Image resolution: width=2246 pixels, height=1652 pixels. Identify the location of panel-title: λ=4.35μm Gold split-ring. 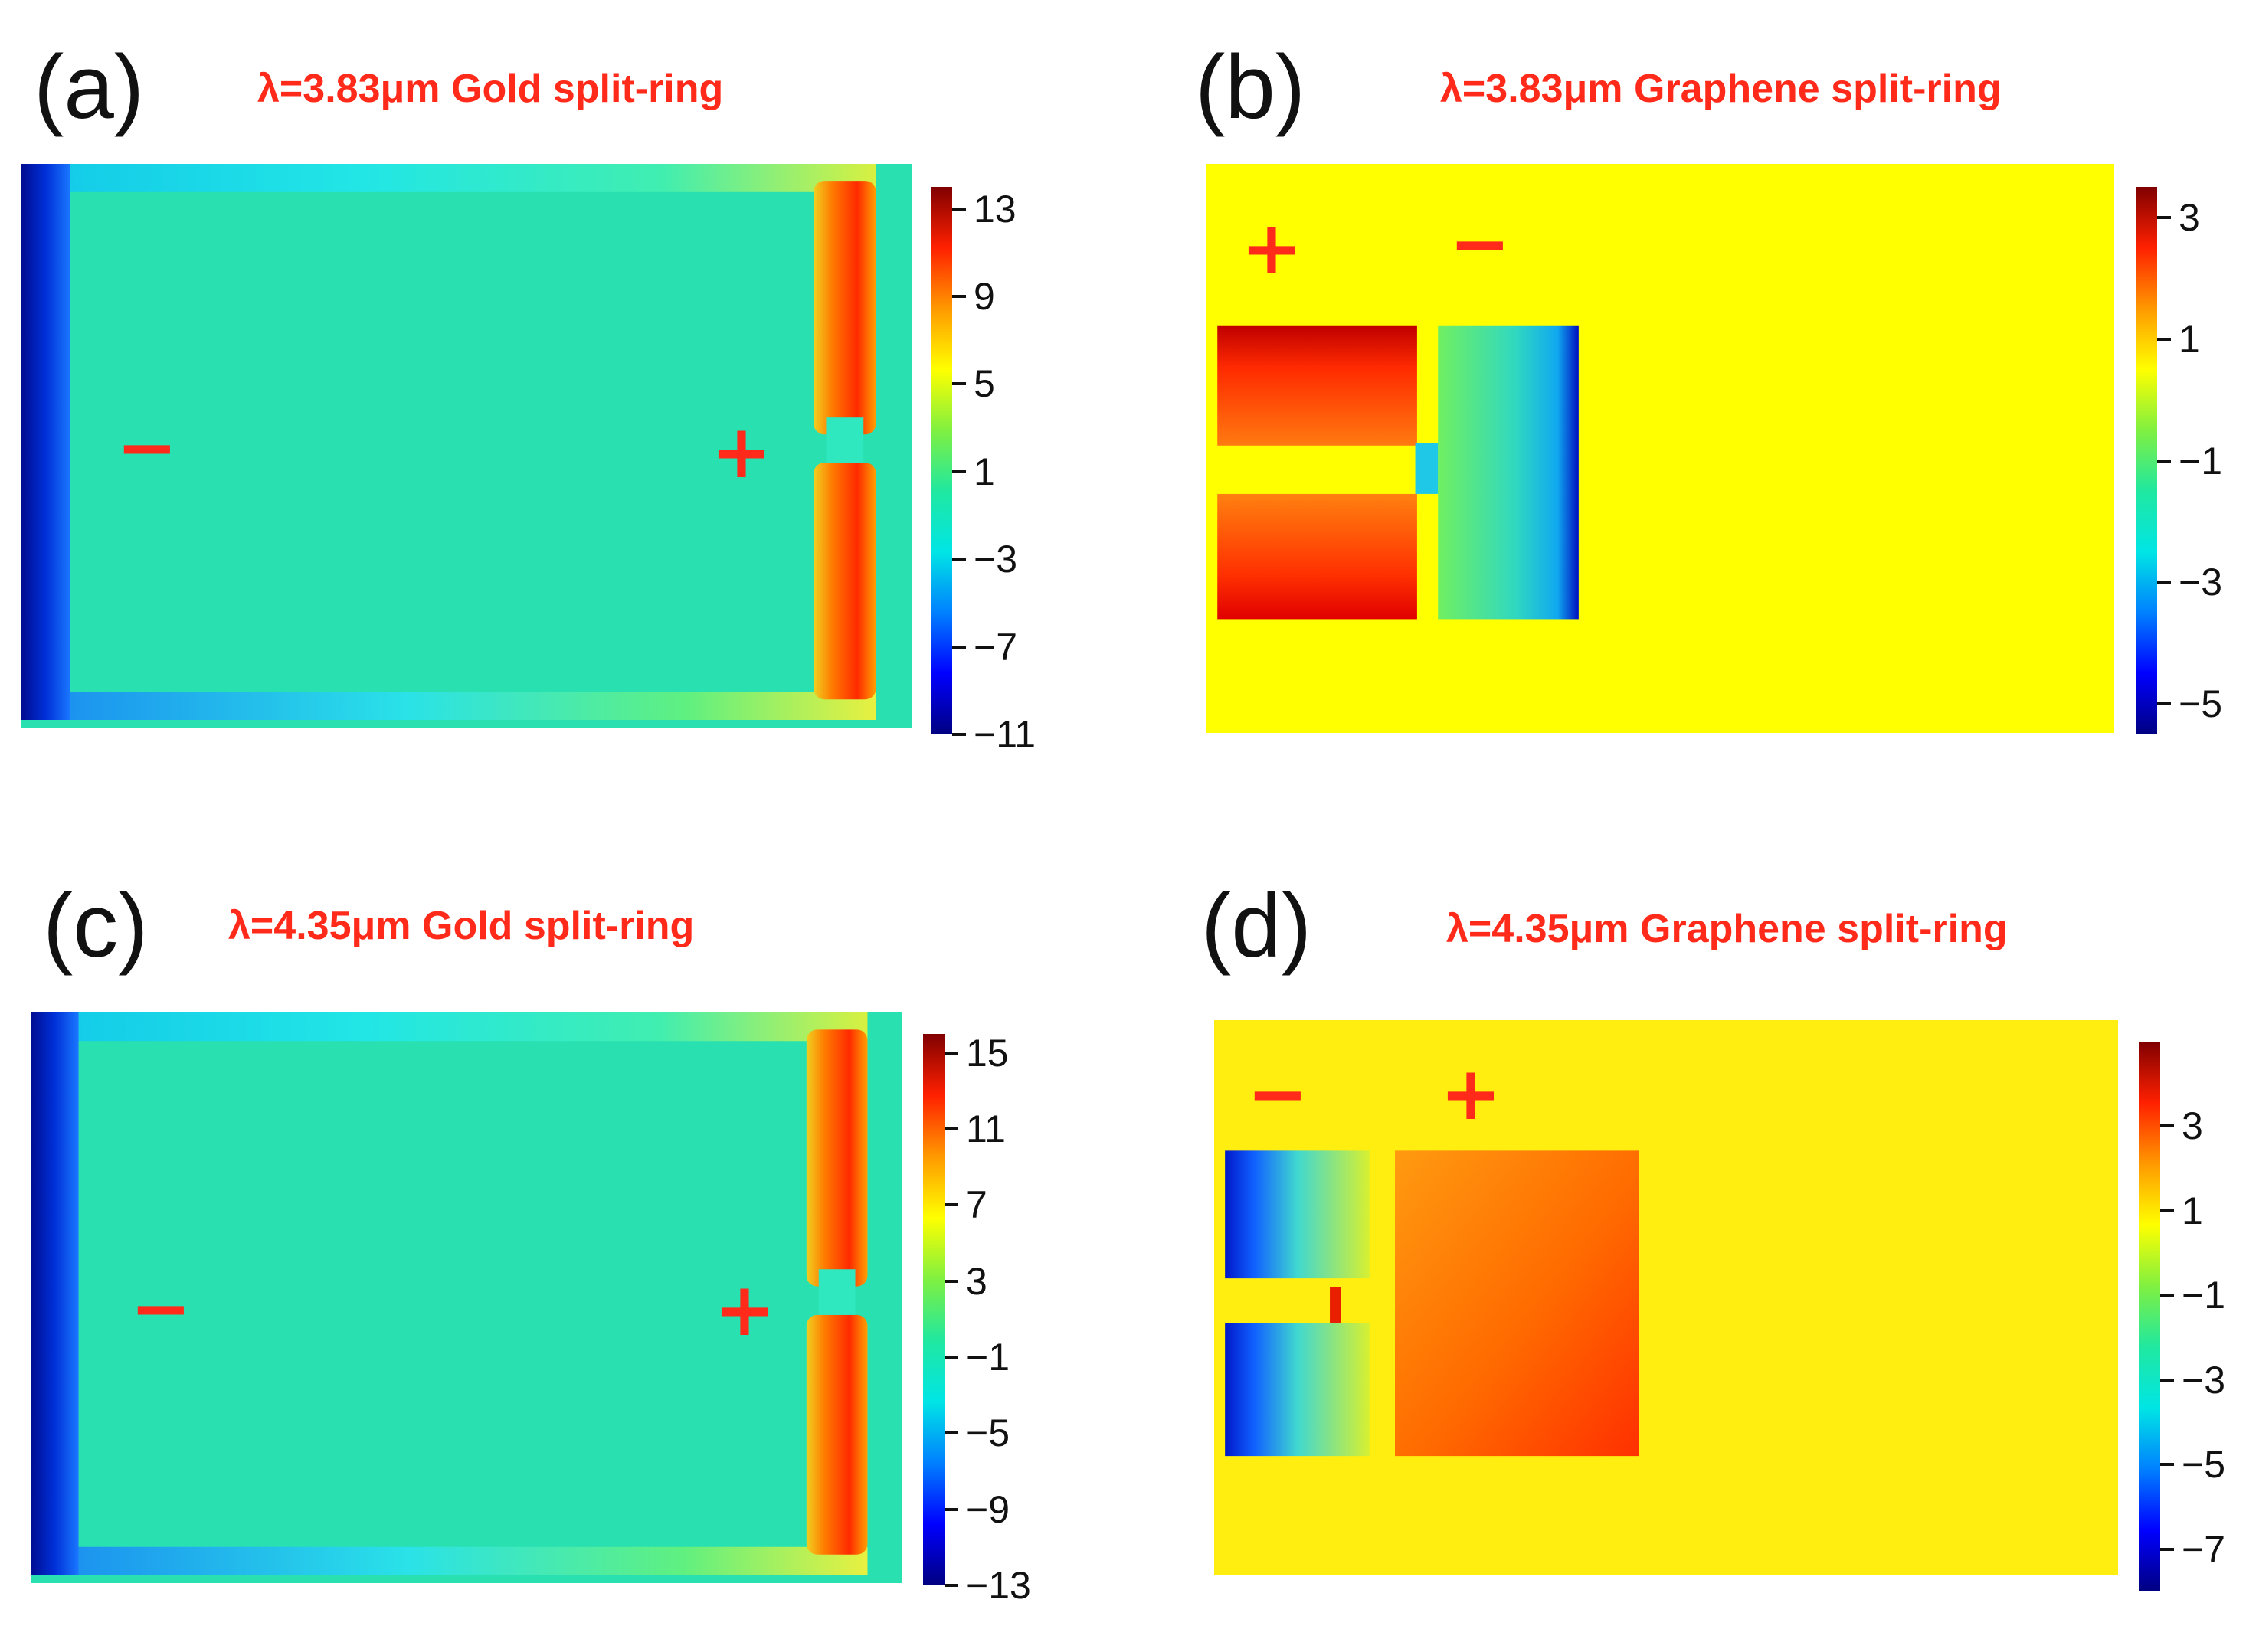
(462, 926).